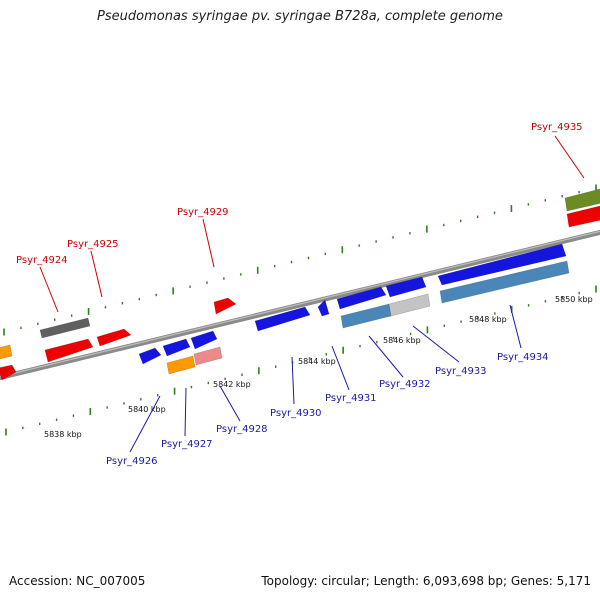  What do you see at coordinates (351, 398) in the screenshot?
I see `gene-label-psyr-4931: Psyr_4931` at bounding box center [351, 398].